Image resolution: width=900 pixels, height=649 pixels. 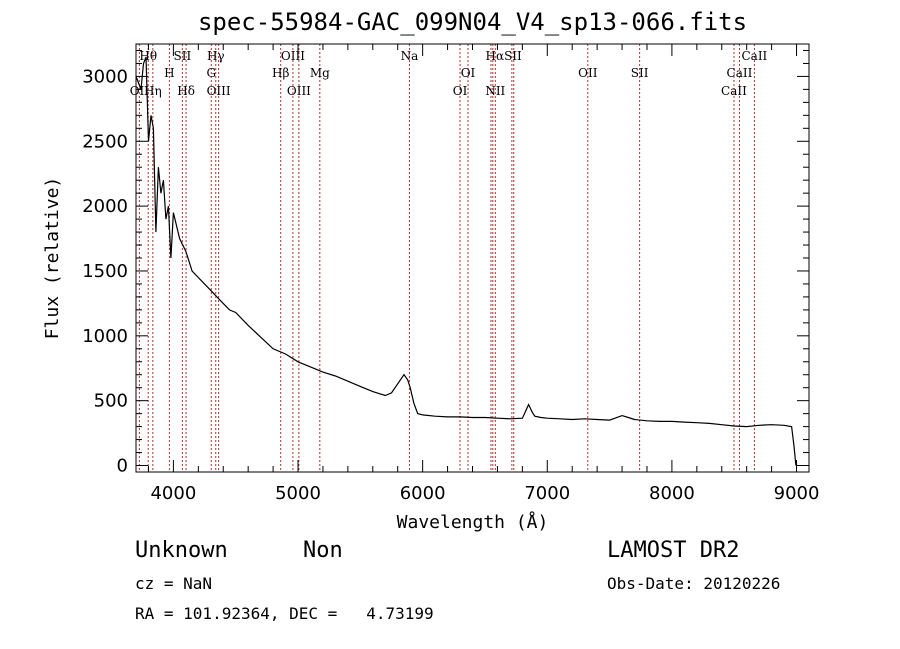 I want to click on line-label: Hγ, so click(x=216, y=56).